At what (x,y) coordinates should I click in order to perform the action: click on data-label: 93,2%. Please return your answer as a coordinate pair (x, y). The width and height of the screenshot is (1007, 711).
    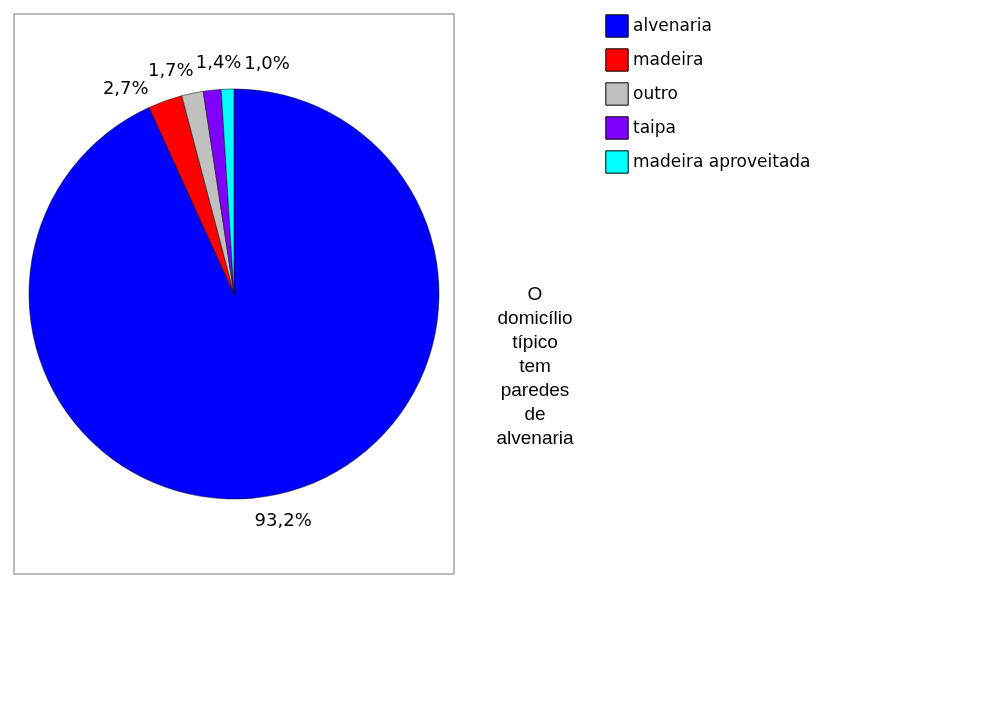
    Looking at the image, I should click on (283, 519).